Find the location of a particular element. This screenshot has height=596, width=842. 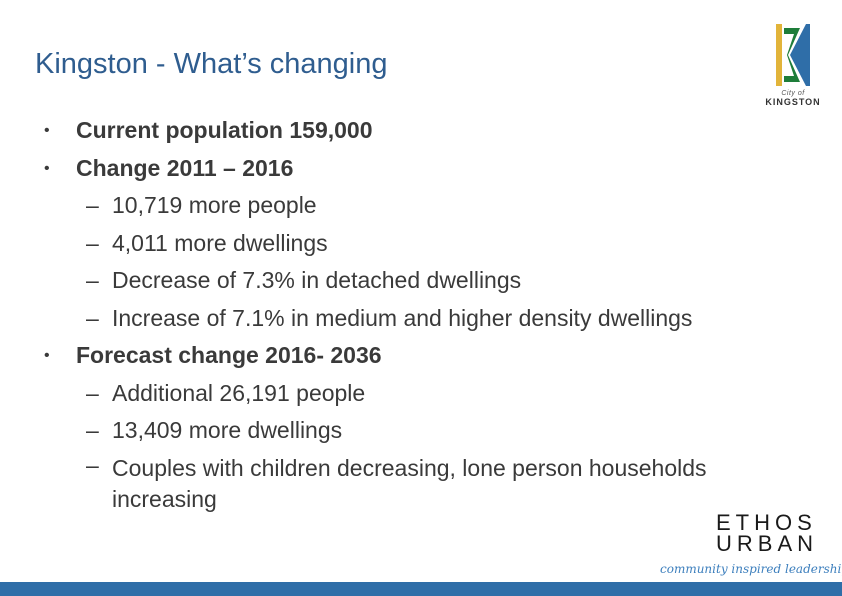

sub-bullet-item: – 10,719 more people is located at coordinates (430, 206).